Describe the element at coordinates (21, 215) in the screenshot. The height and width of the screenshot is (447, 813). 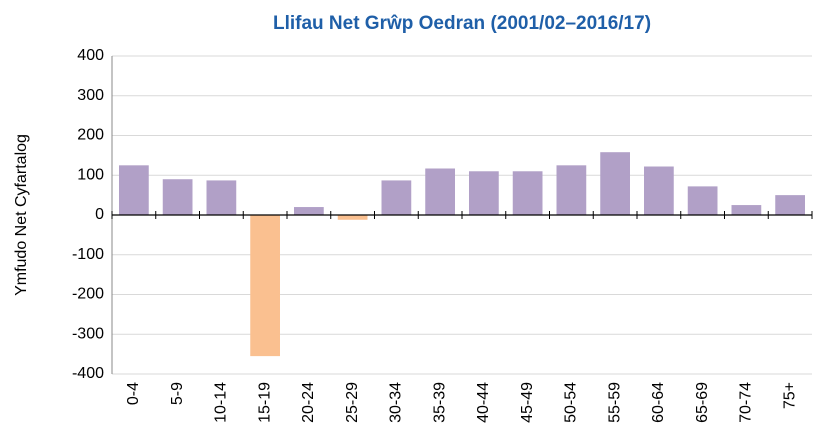
I see `y-axis-label: Ymfudo Net Cyfartalog` at that location.